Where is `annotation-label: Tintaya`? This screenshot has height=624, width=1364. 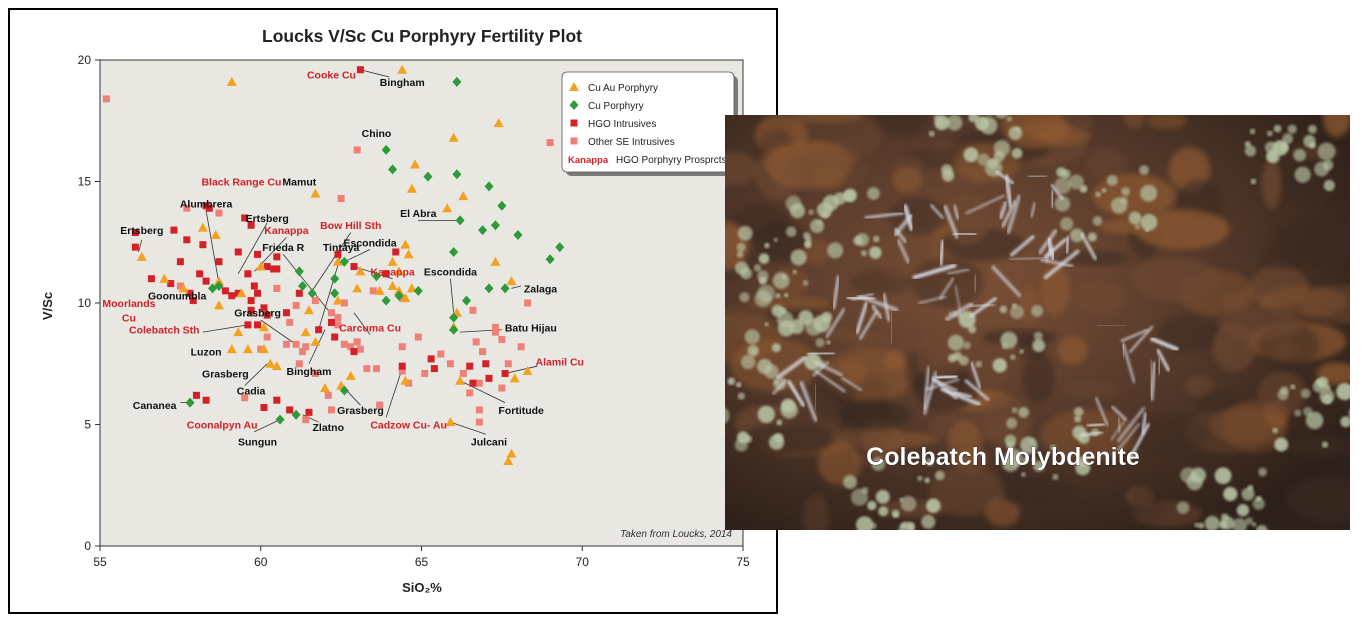
annotation-label: Tintaya is located at coordinates (341, 248).